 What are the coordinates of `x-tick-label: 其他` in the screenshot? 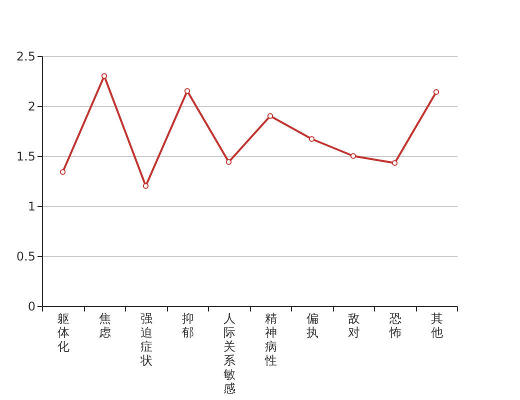 It's located at (436, 326).